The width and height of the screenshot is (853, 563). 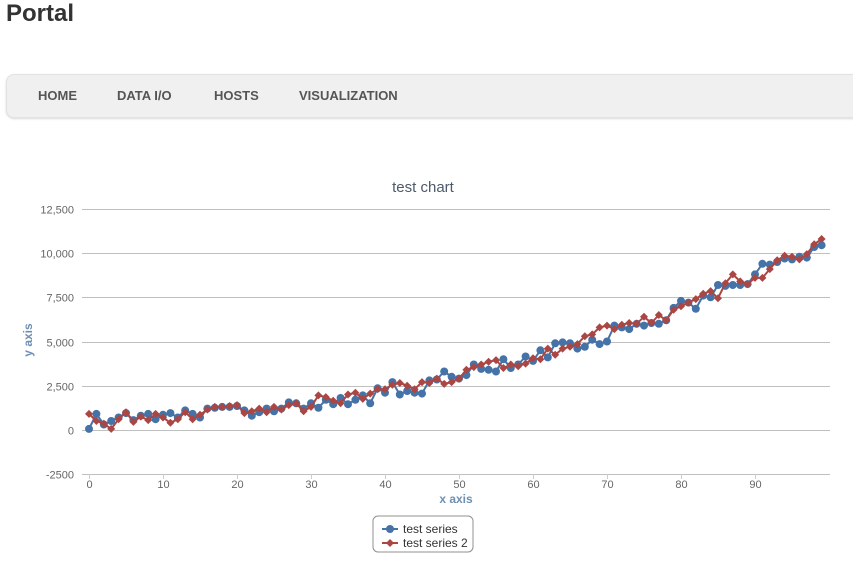 I want to click on legend-series-1-label: test series, so click(x=430, y=529).